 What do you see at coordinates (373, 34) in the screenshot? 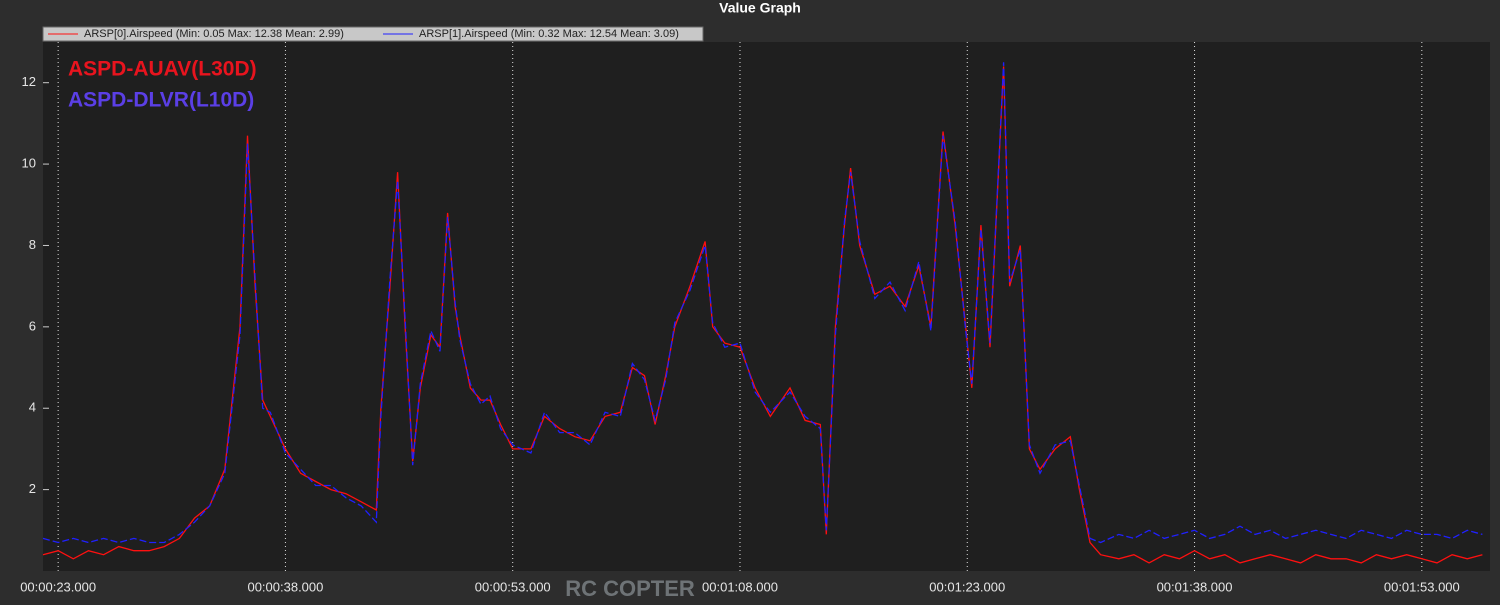
I see `legend` at bounding box center [373, 34].